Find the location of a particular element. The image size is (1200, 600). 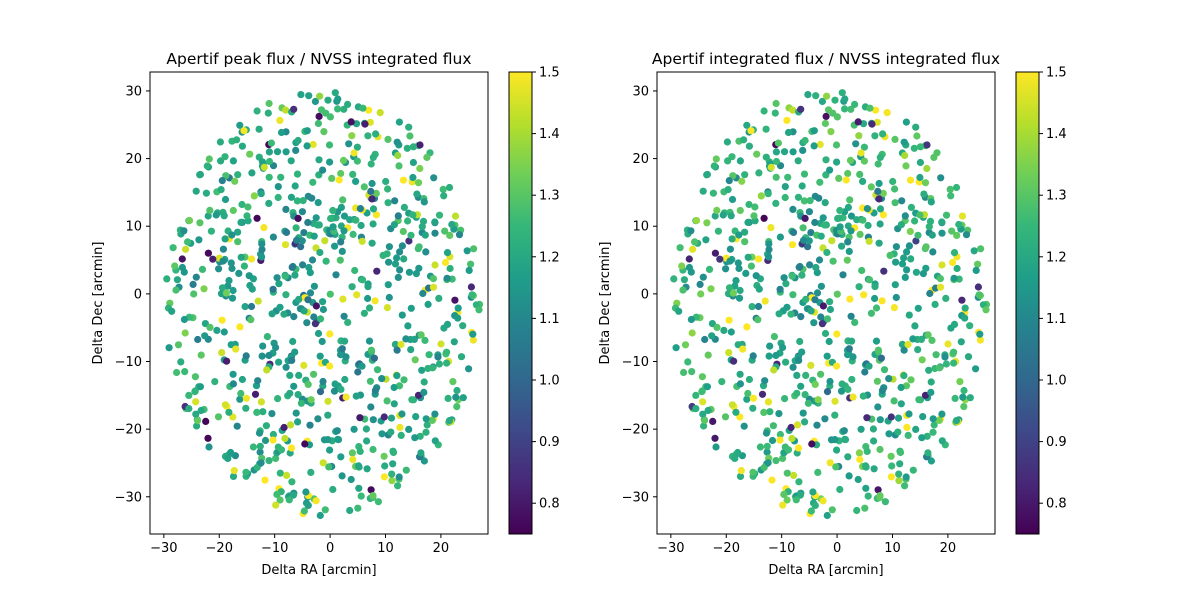

x-tick-label: 0 is located at coordinates (330, 548).